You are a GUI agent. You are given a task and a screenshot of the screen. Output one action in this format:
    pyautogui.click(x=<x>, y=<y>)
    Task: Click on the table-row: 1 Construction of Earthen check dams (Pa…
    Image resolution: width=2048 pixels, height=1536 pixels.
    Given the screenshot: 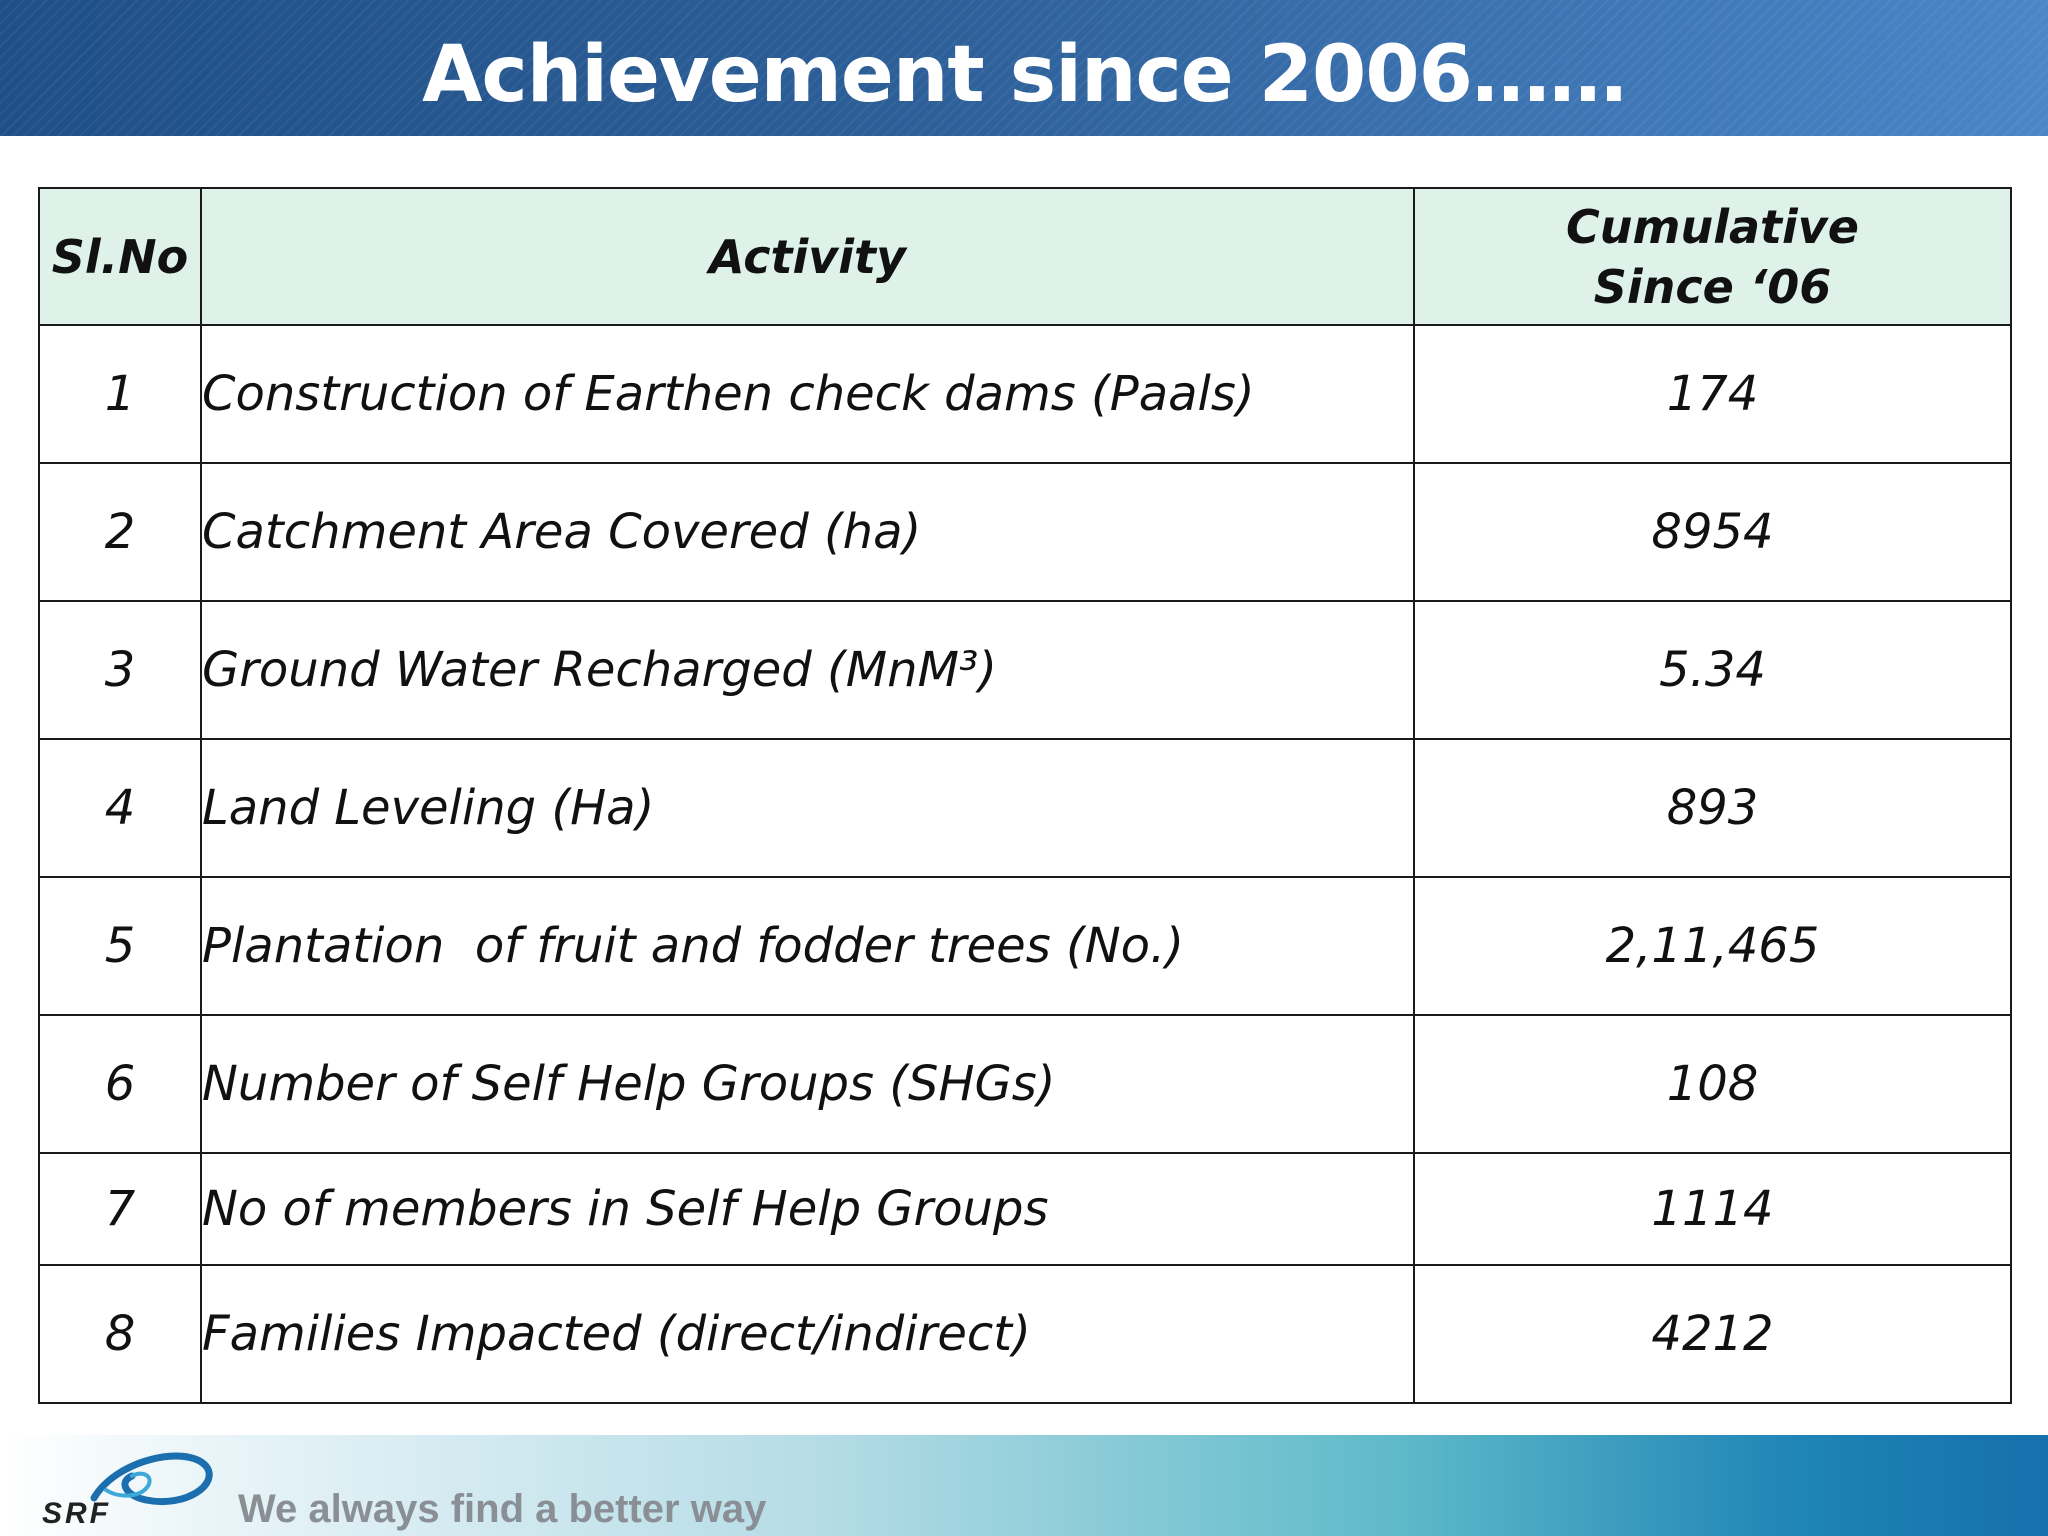 What is the action you would take?
    pyautogui.click(x=1025, y=394)
    